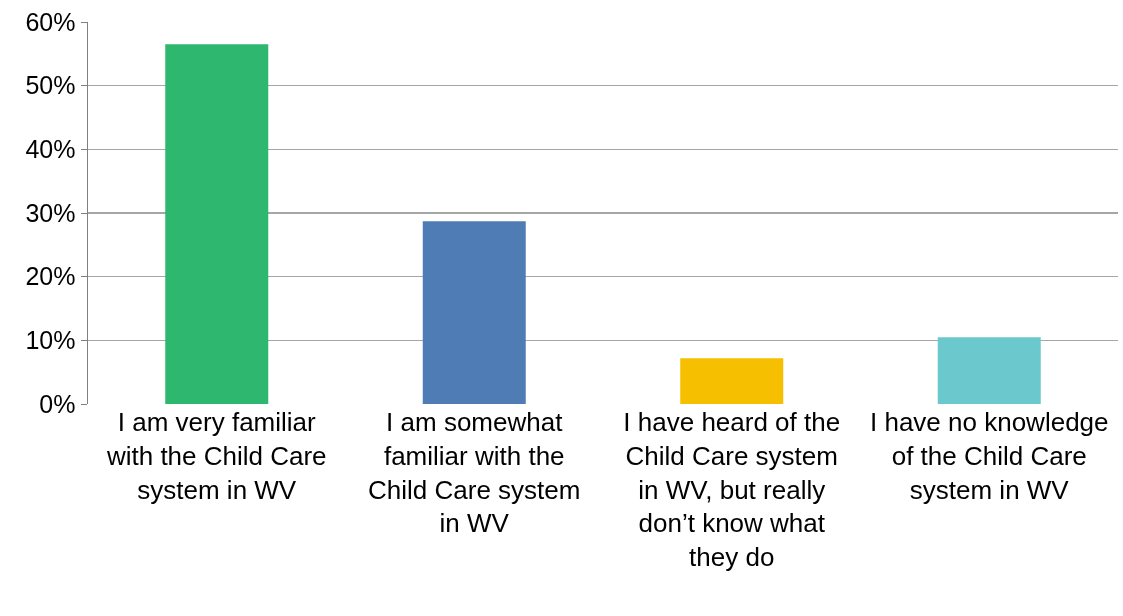 Image resolution: width=1123 pixels, height=616 pixels. I want to click on y-tick-label: 10%, so click(50, 340).